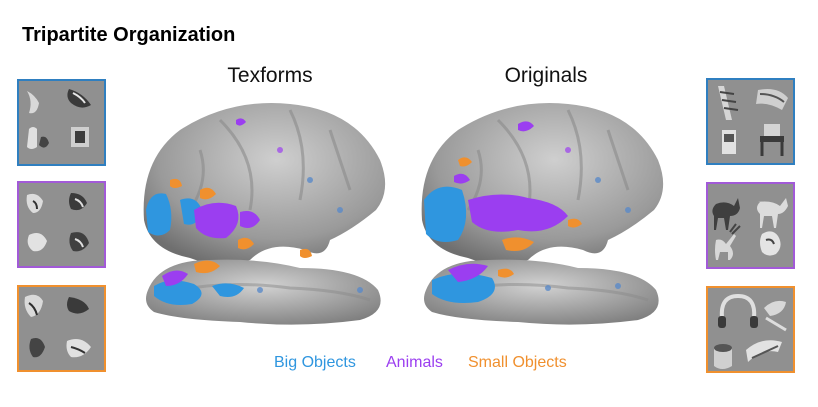  I want to click on texform-small-objects-thumbnail, so click(61, 328).